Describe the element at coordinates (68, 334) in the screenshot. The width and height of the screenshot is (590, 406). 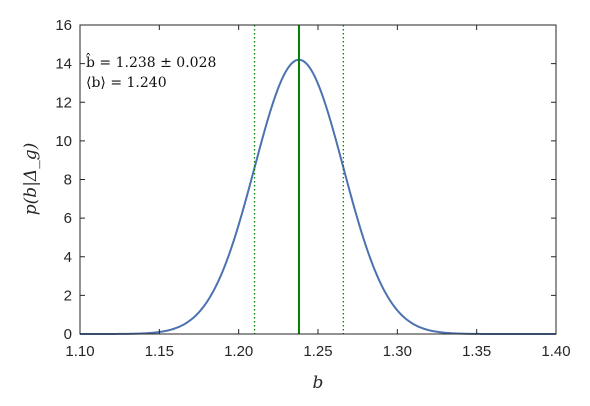
I see `y-tick-label: 0` at that location.